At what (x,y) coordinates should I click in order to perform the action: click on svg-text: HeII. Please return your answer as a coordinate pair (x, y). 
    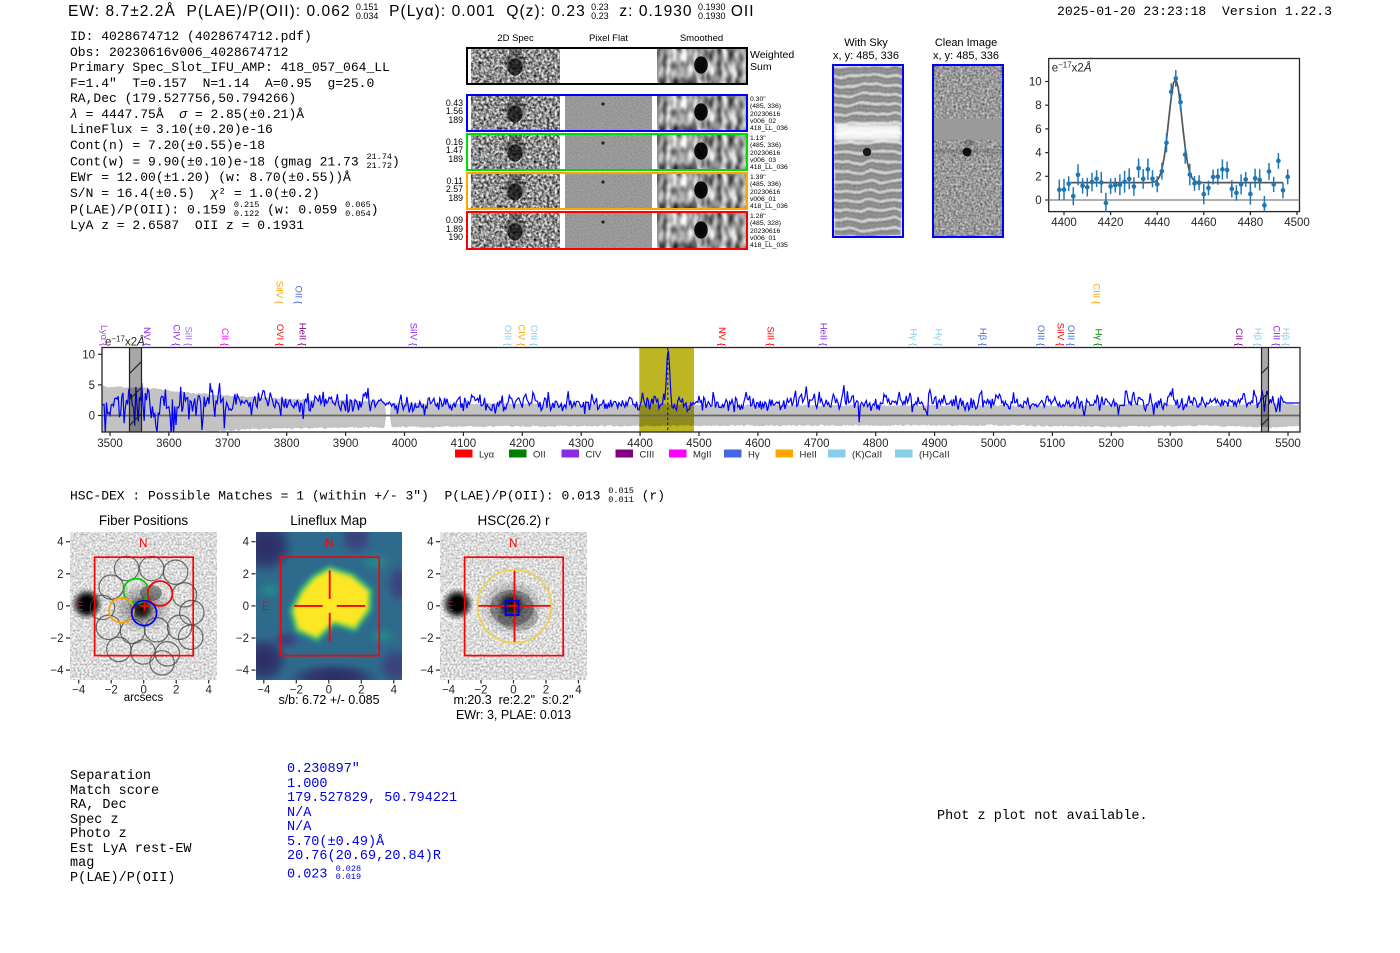
    Looking at the image, I should click on (808, 455).